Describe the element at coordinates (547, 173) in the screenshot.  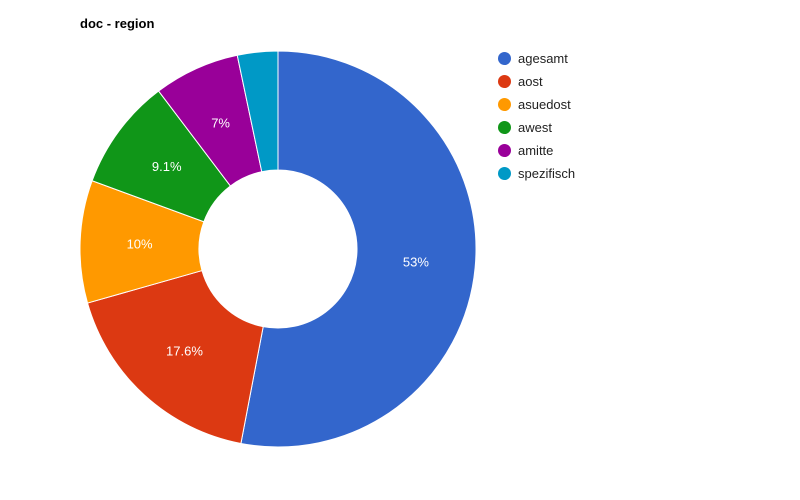
I see `legend-label: spezifisch` at that location.